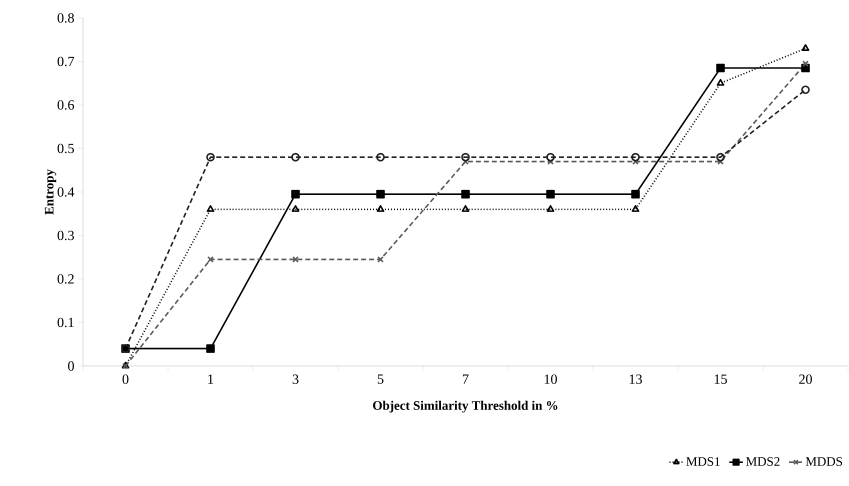 Image resolution: width=849 pixels, height=486 pixels. Describe the element at coordinates (805, 379) in the screenshot. I see `x-tick-label: 20` at that location.